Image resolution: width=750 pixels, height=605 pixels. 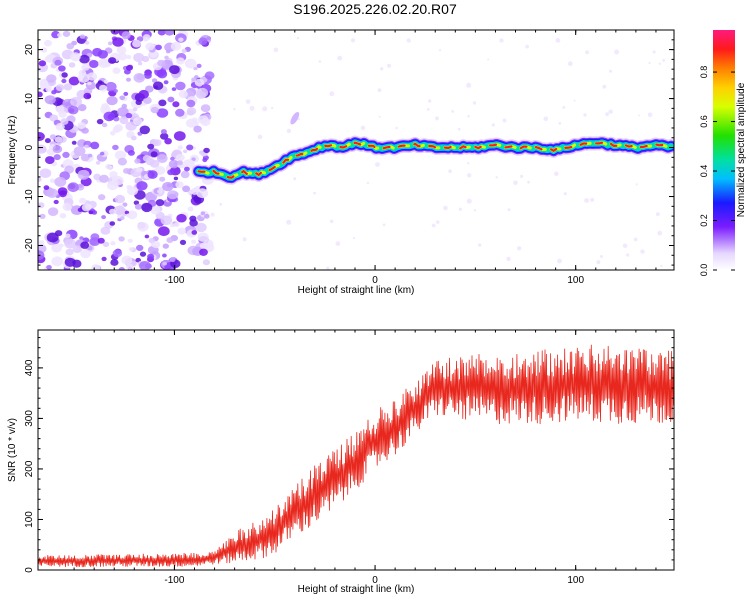 What do you see at coordinates (704, 270) in the screenshot?
I see `colorbar-tick-label: 0.0` at bounding box center [704, 270].